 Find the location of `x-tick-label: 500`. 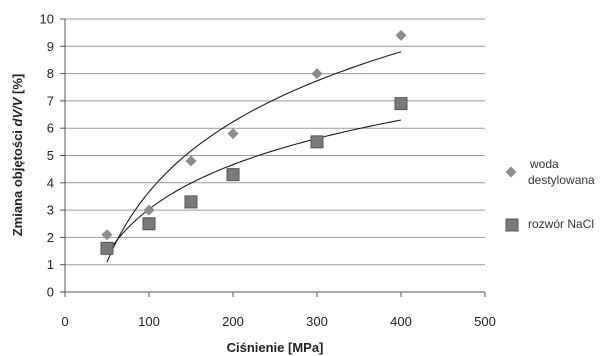

x-tick-label: 500 is located at coordinates (485, 321).